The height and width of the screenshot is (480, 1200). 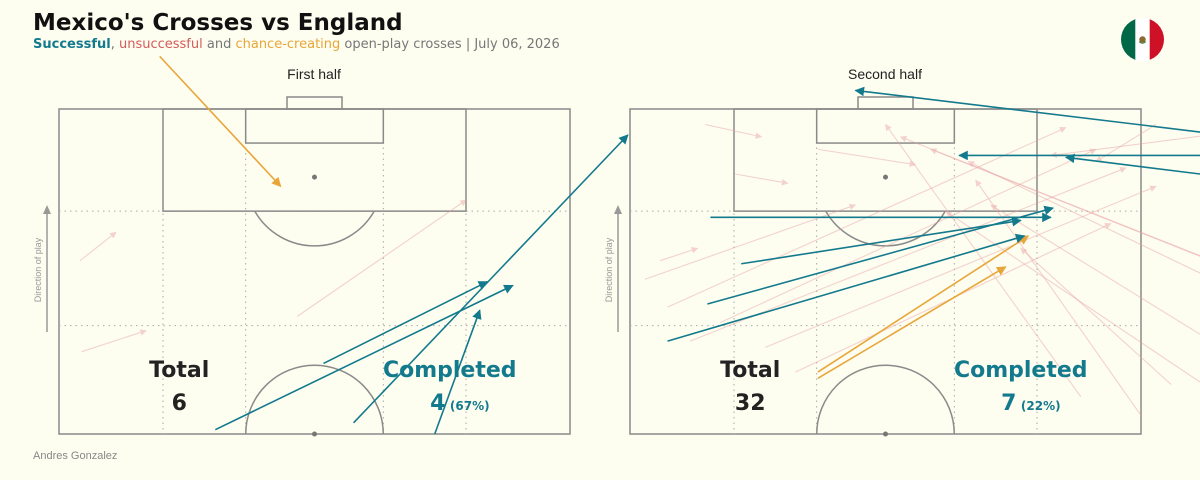 I want to click on mexico-flag-icon, so click(x=1142, y=39).